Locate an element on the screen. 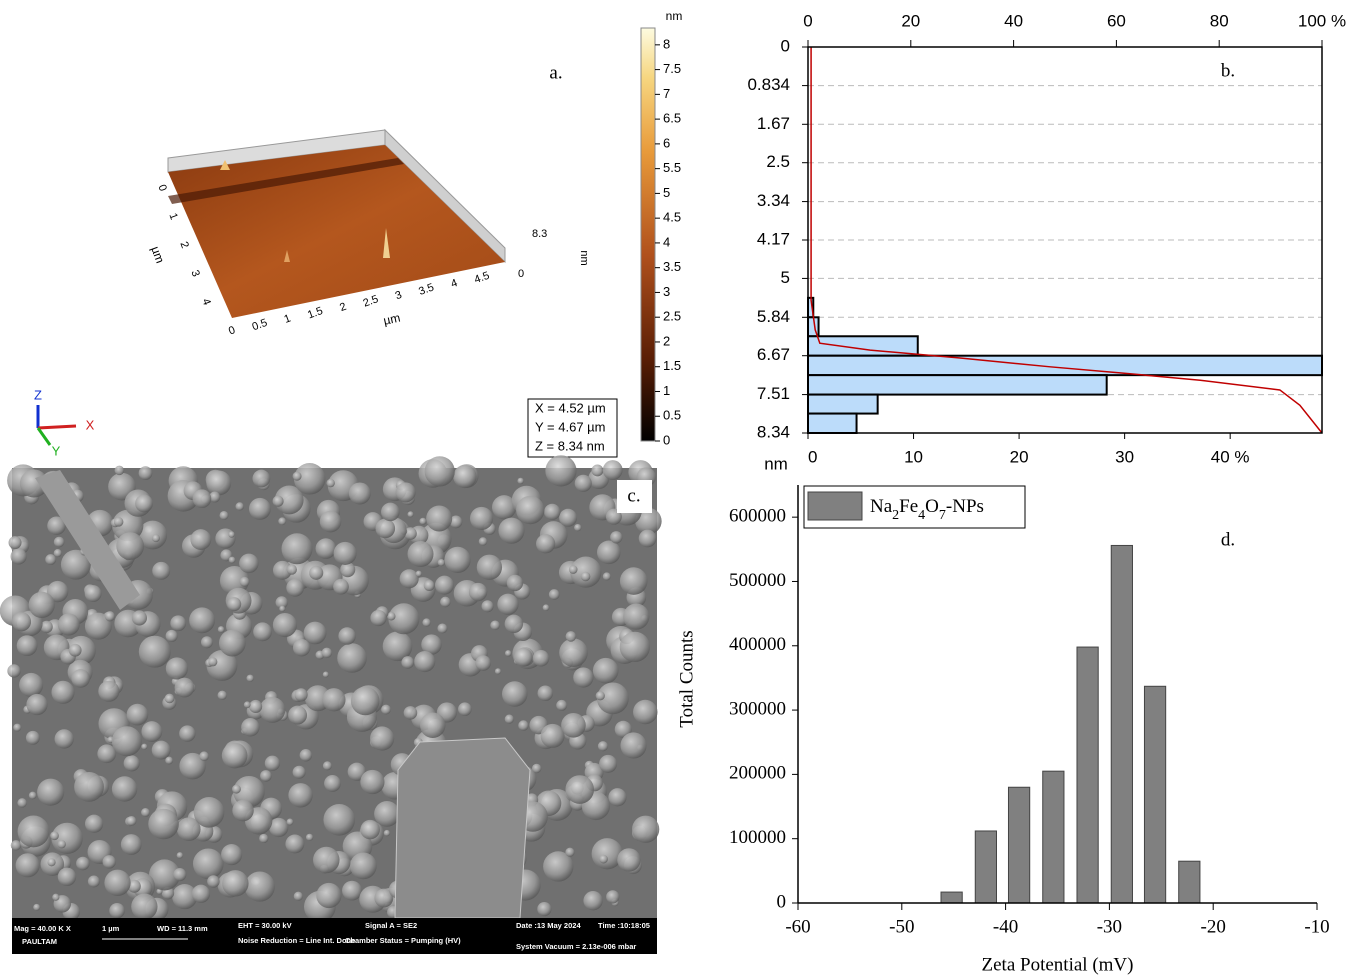 The width and height of the screenshot is (1366, 978). y-tick-label: 400000 is located at coordinates (757, 644).